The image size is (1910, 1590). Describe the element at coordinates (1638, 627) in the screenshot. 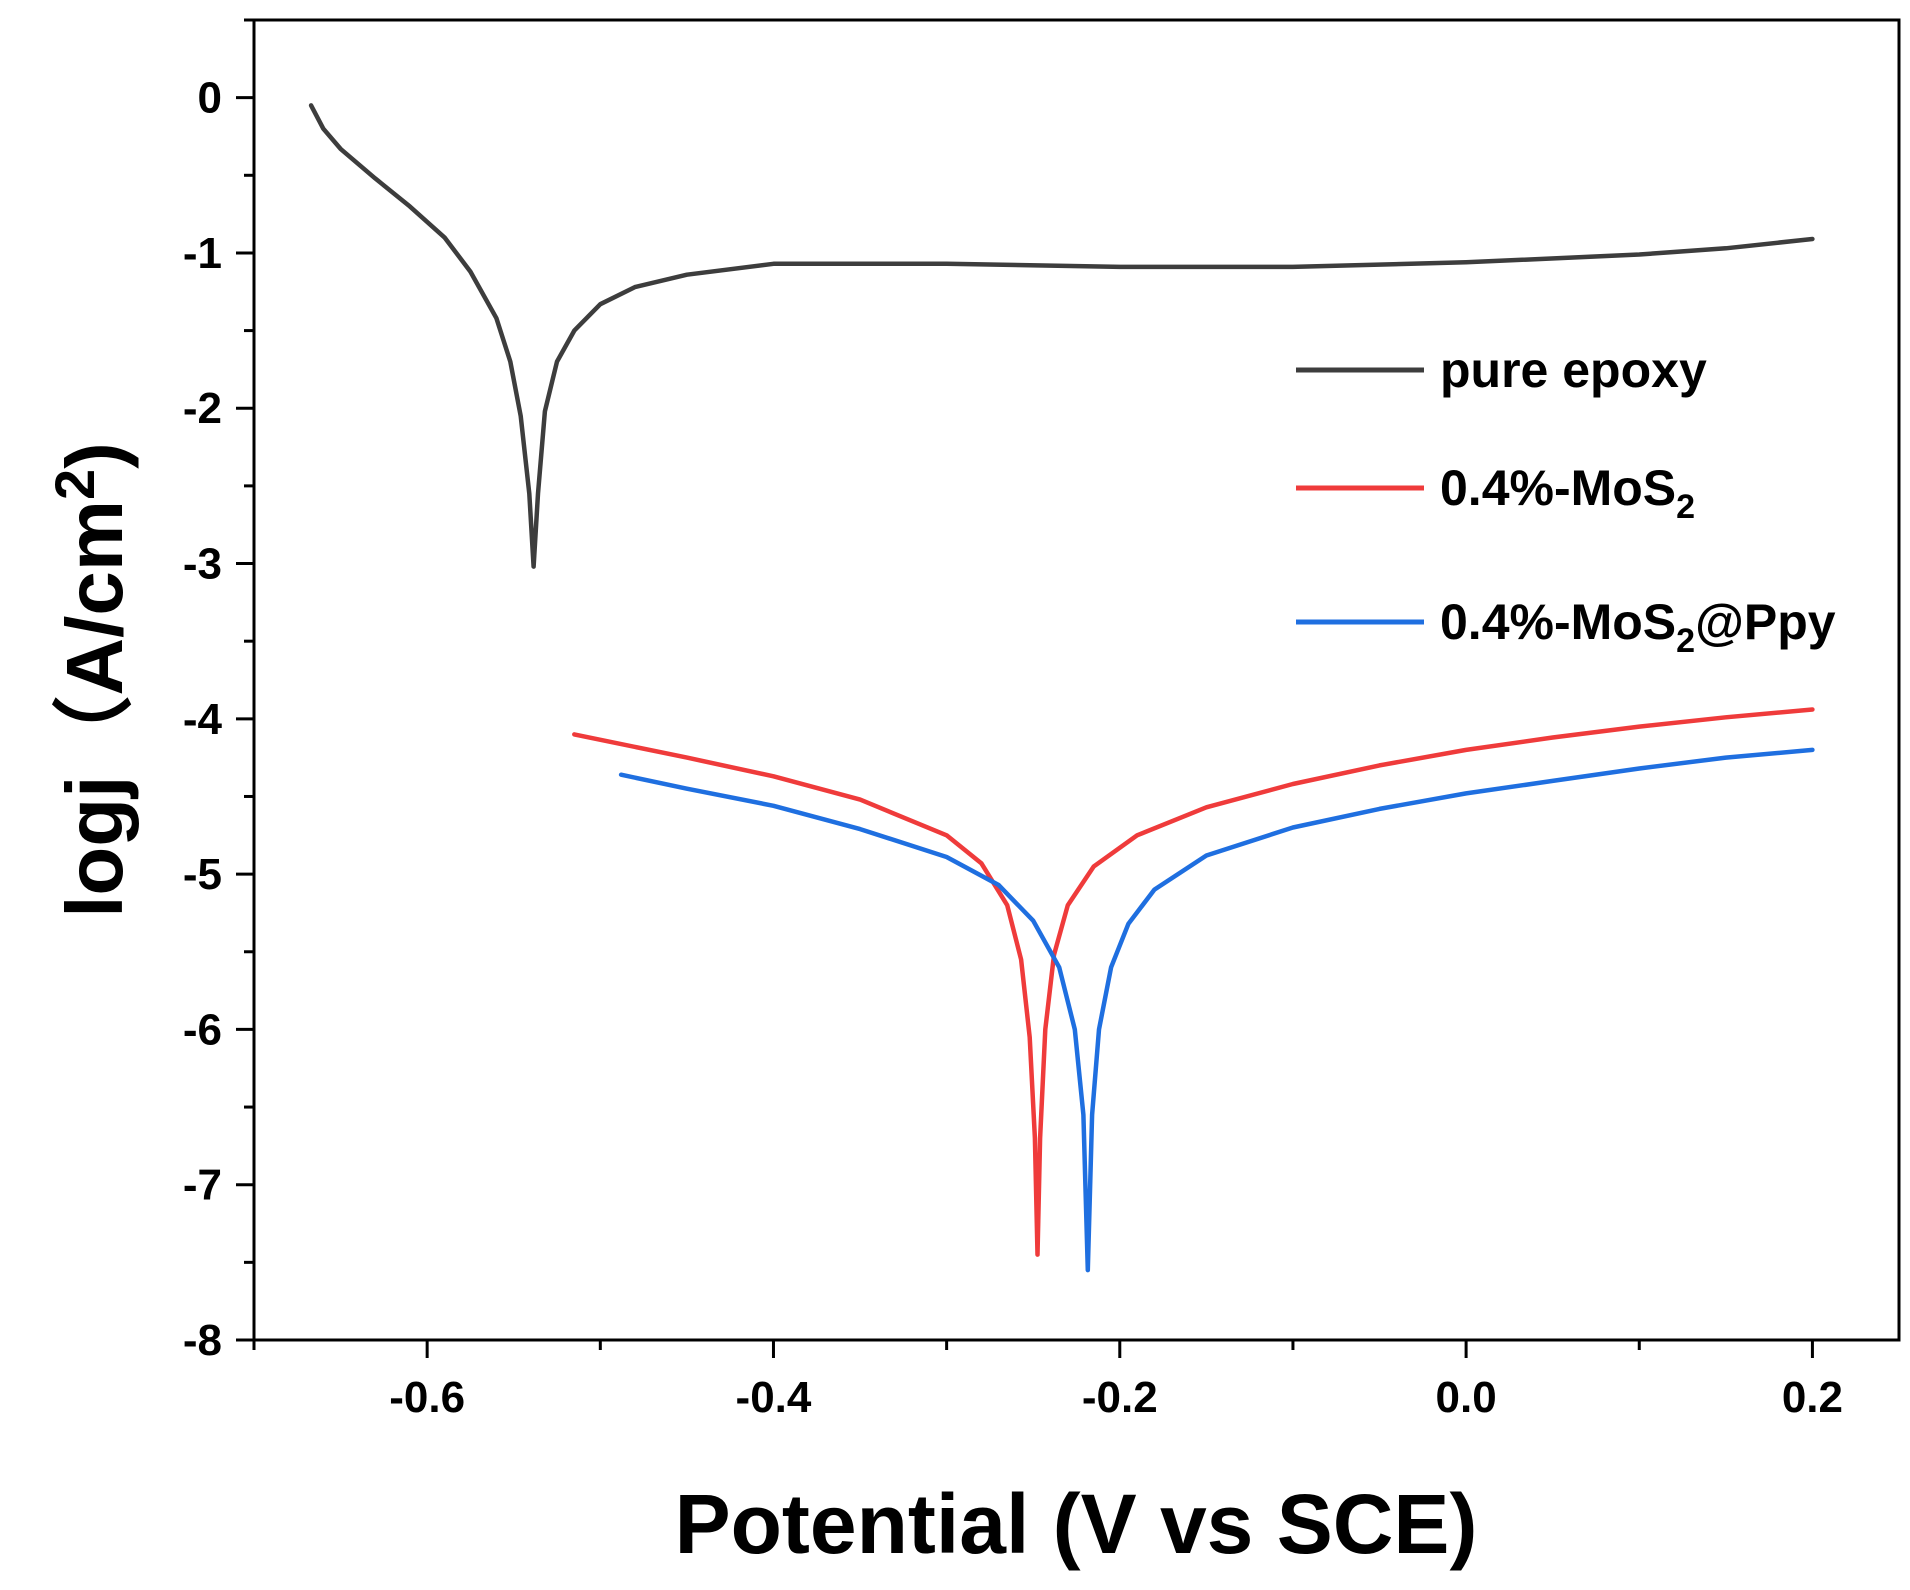

I see `legend-label: 0.4%-MoS2@Ppy` at that location.